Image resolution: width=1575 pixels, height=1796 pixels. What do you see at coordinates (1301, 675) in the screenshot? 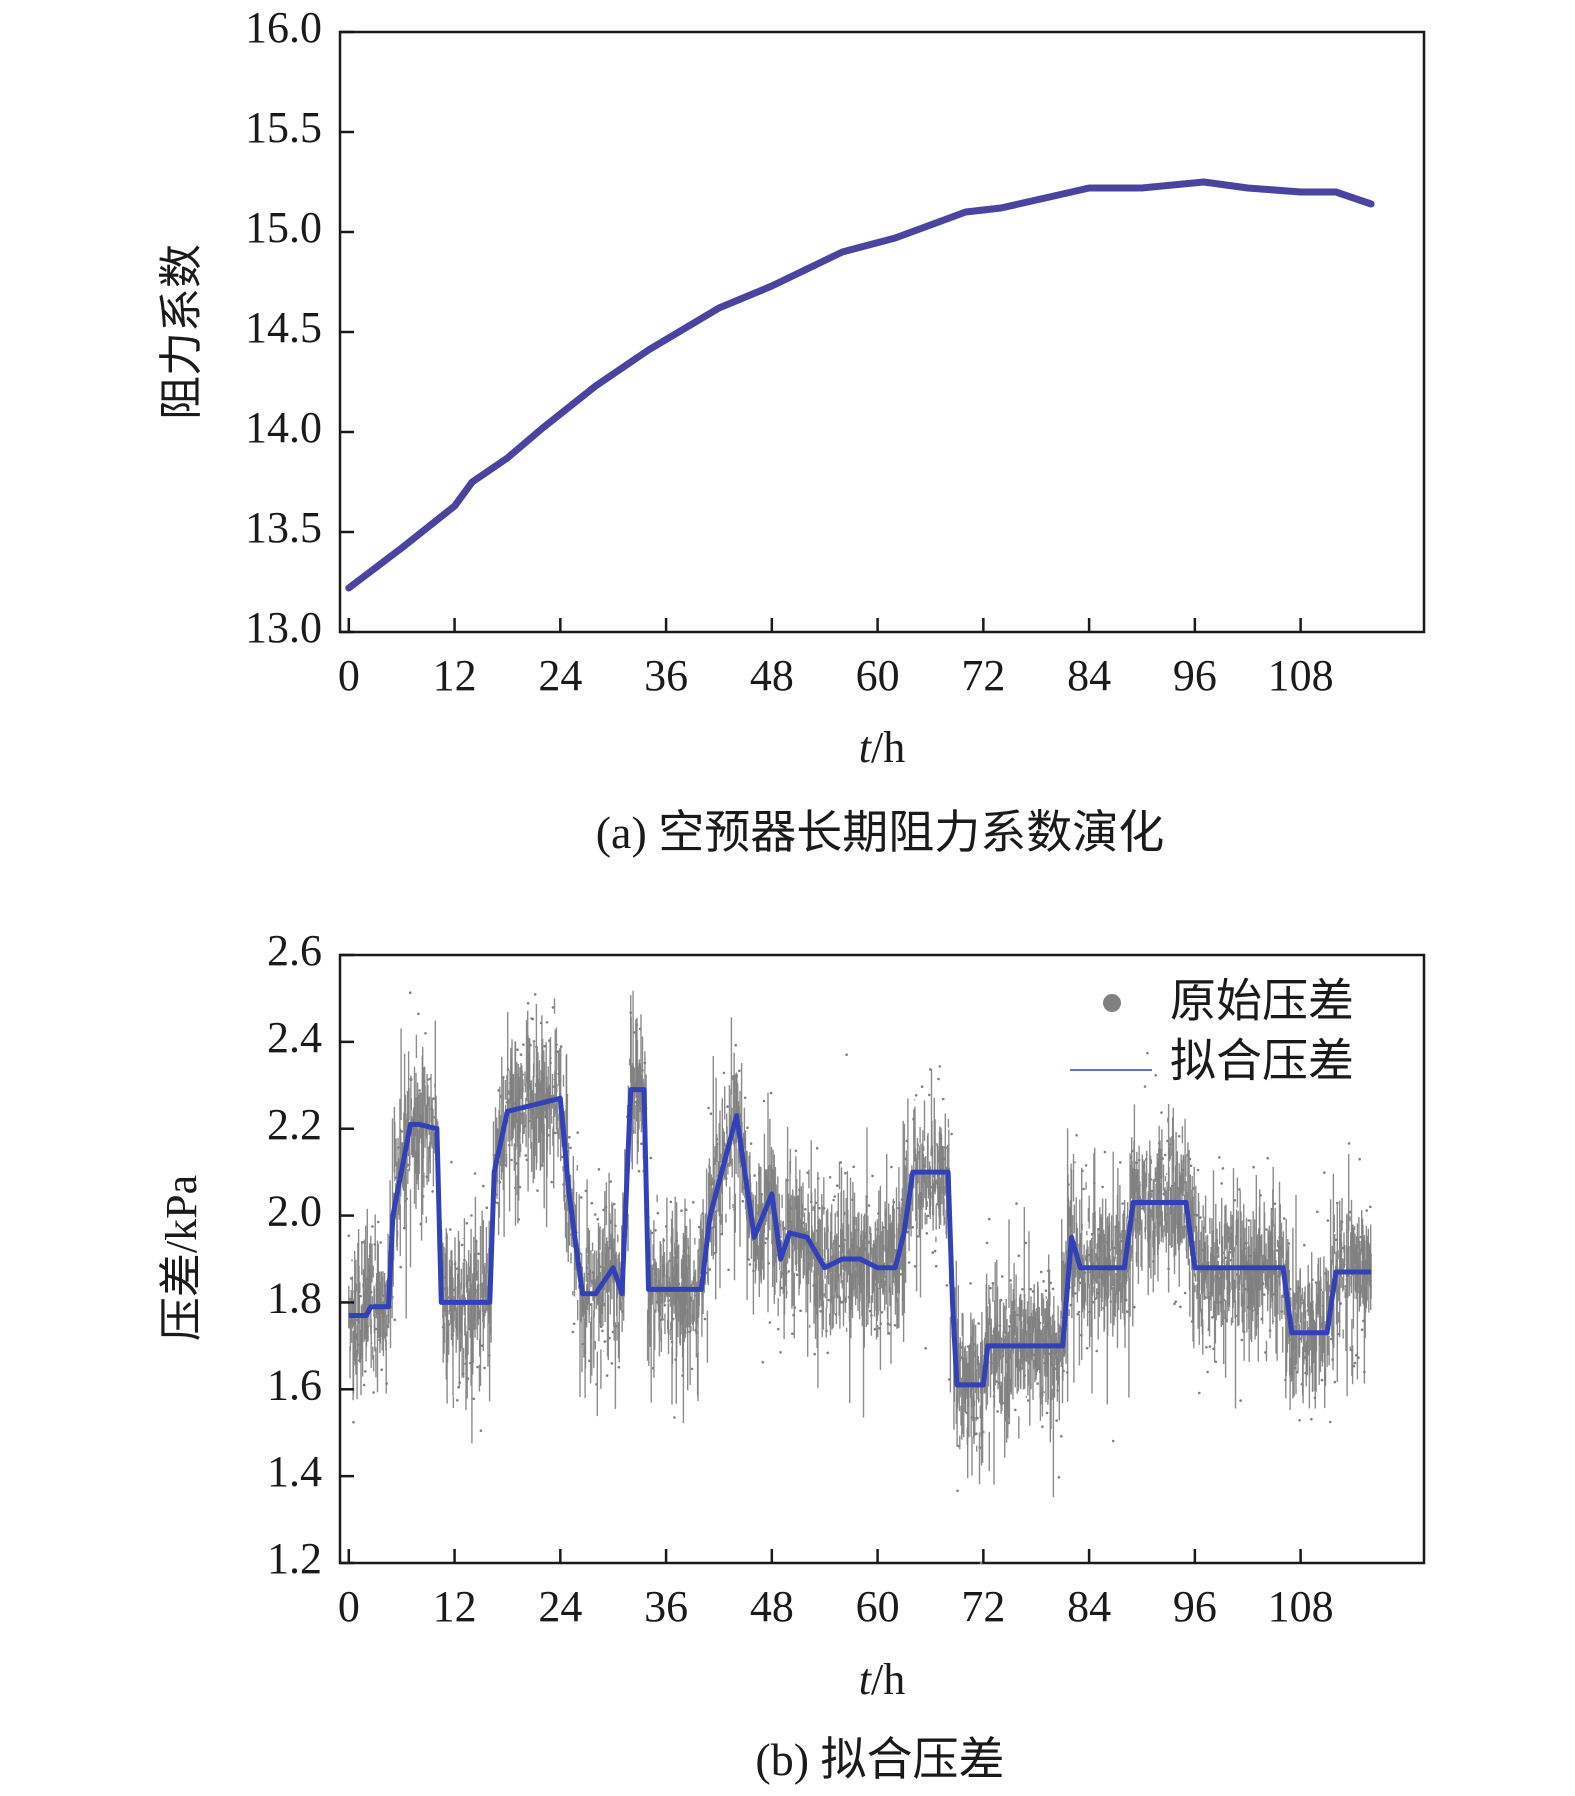
I see `x-tick-label: 108` at bounding box center [1301, 675].